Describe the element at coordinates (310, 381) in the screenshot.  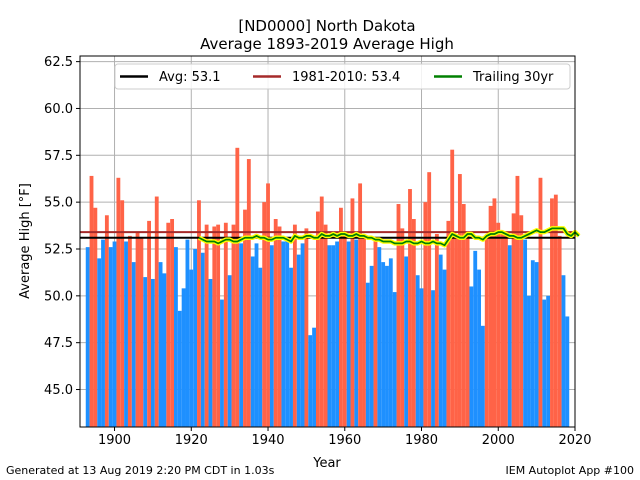
I see `bar-1951` at that location.